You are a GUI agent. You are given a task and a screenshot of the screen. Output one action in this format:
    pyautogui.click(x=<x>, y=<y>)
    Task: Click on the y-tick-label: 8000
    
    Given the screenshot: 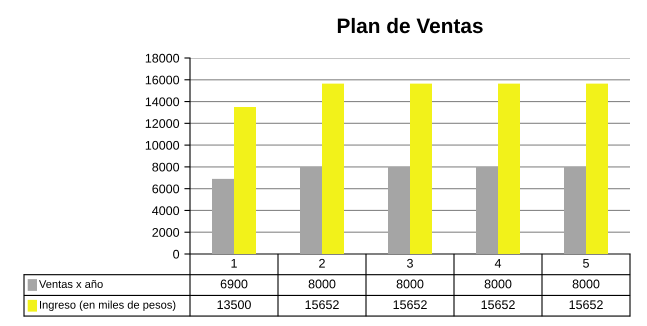 What is the action you would take?
    pyautogui.click(x=166, y=167)
    